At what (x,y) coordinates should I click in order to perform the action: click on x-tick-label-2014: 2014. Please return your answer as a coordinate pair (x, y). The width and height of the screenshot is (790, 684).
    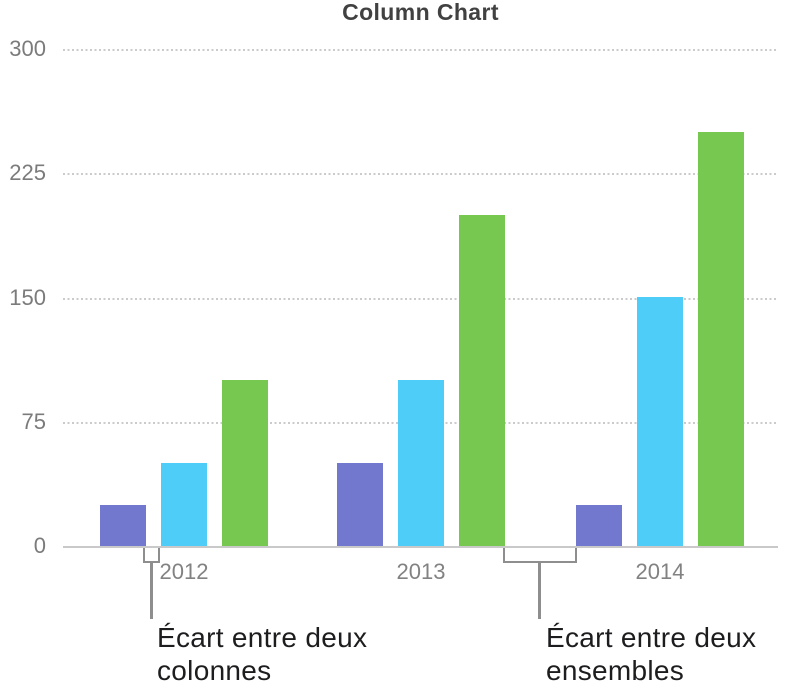
    Looking at the image, I should click on (660, 571).